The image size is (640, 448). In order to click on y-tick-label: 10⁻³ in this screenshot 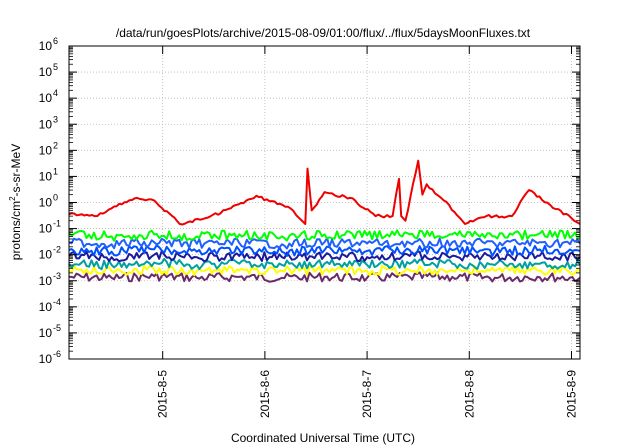, I will do `click(50, 279)`.